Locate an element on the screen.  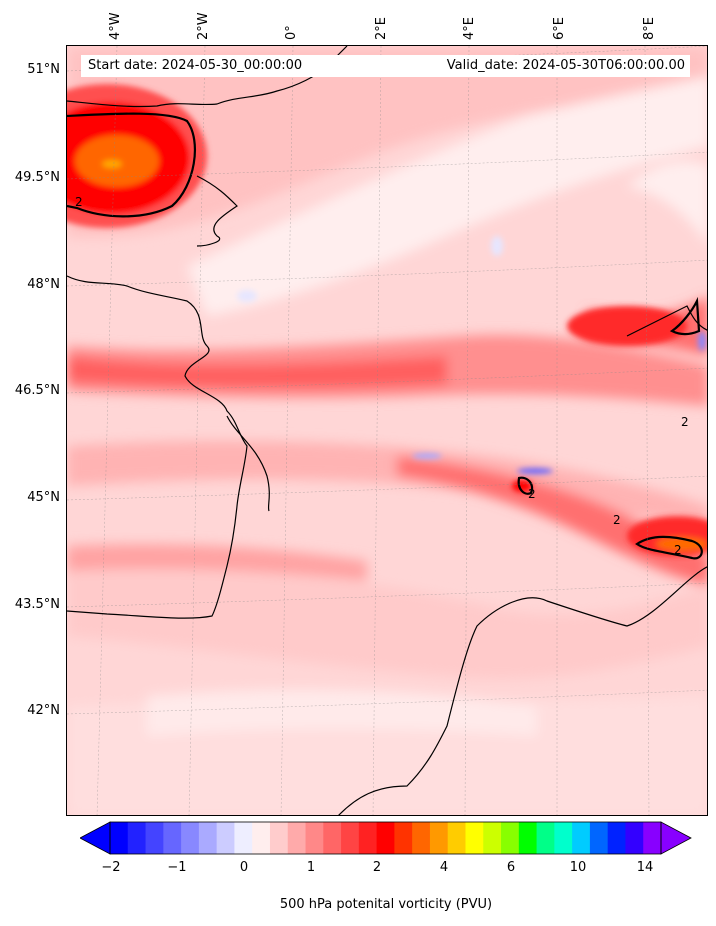
lon-label: 2°E is located at coordinates (381, 28).